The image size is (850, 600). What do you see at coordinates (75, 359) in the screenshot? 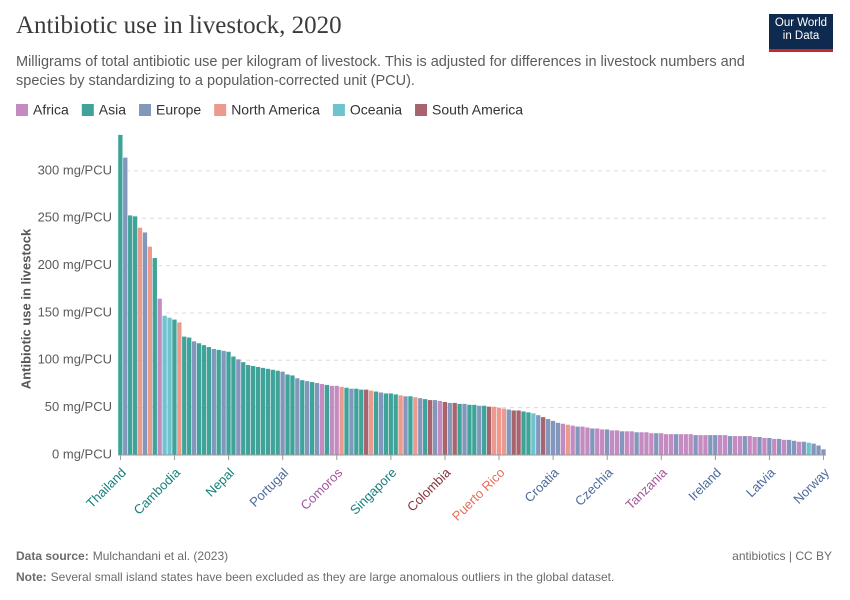
I see `y-tick-label: 100 mg/PCU` at bounding box center [75, 359].